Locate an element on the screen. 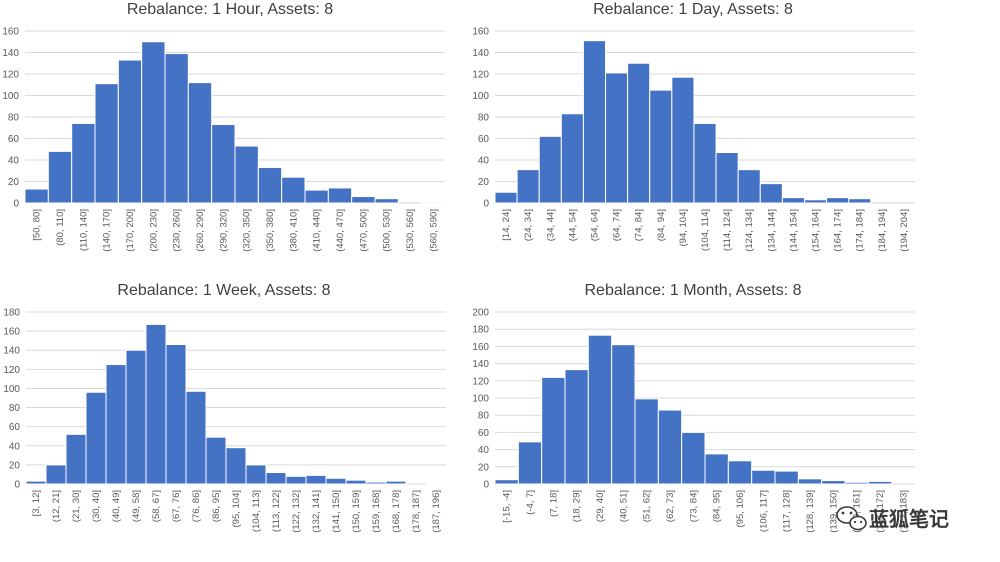 This screenshot has height=562, width=1000. wechat-icon is located at coordinates (851, 518).